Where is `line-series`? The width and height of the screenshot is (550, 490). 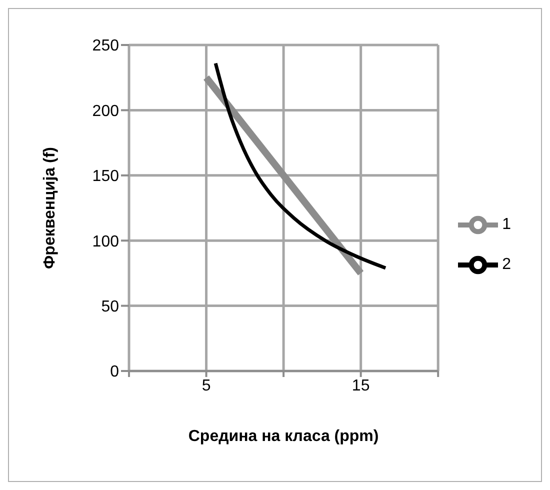 line-series is located at coordinates (301, 166).